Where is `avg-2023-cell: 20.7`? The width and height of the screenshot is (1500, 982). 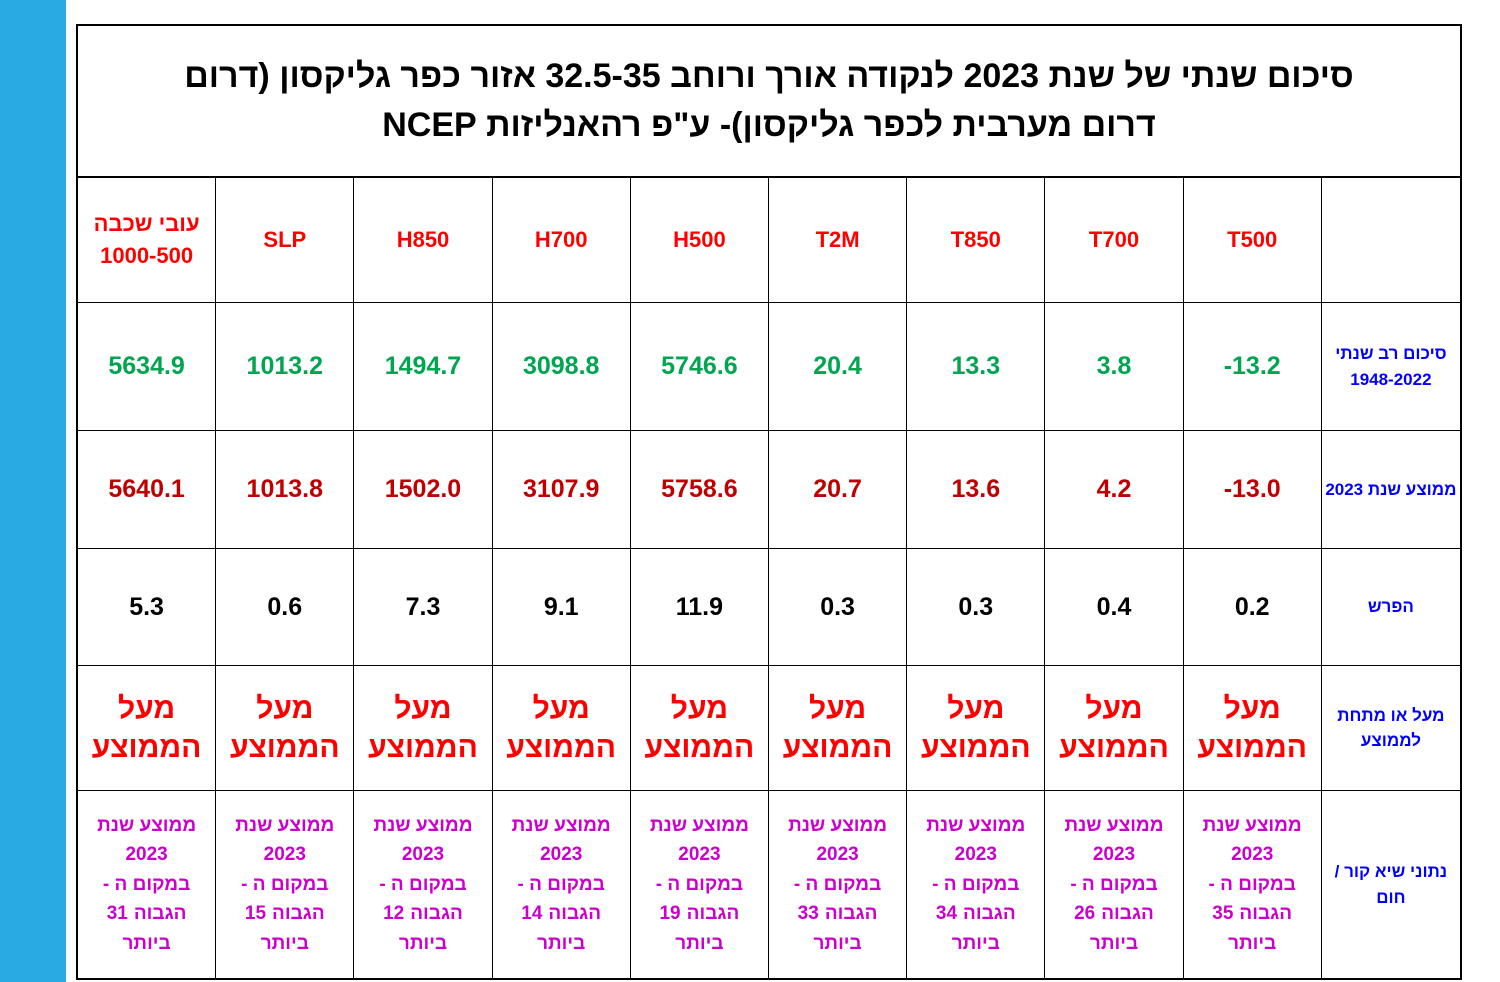
avg-2023-cell: 20.7 is located at coordinates (838, 490).